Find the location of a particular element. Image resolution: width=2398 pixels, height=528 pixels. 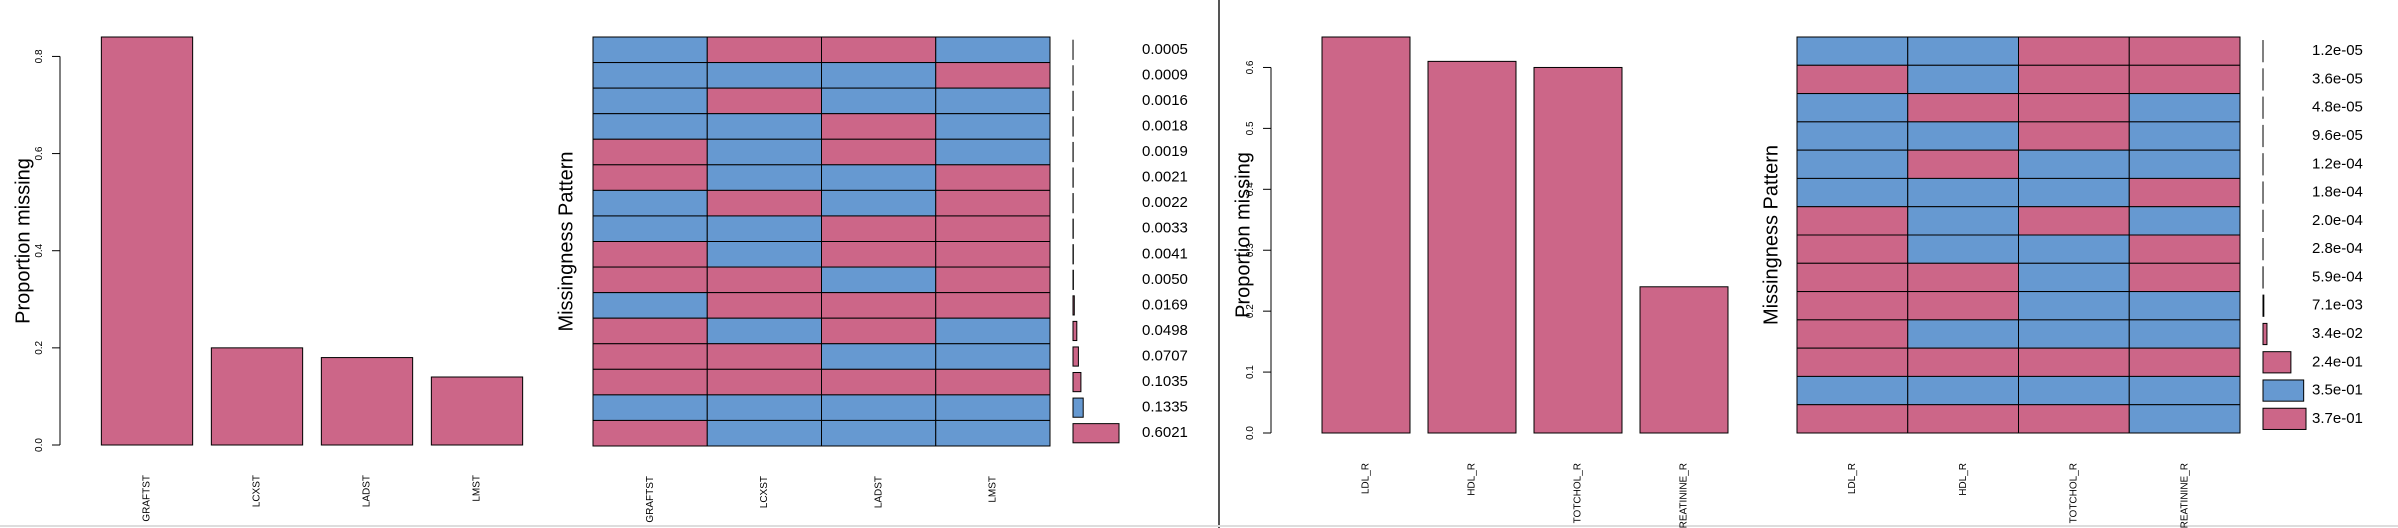

y-tick-label: 0.0 is located at coordinates (39, 445).